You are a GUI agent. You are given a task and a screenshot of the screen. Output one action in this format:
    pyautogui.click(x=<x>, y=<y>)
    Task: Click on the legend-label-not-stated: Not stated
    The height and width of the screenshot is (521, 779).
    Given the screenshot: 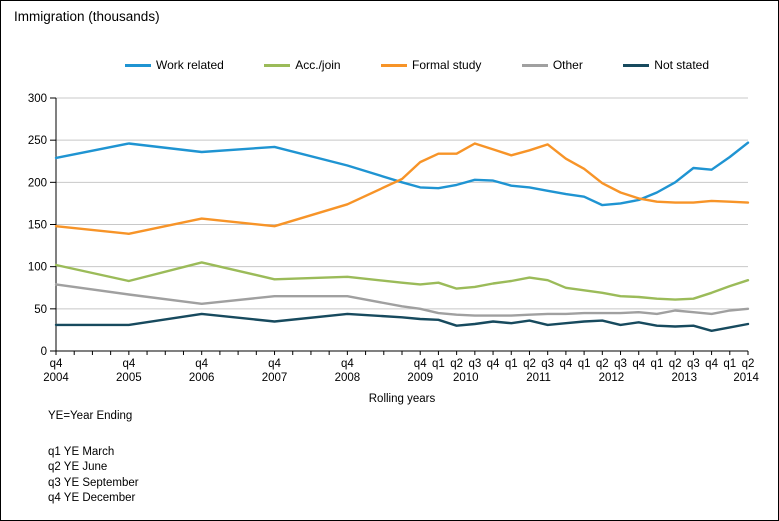 What is the action you would take?
    pyautogui.click(x=681, y=65)
    